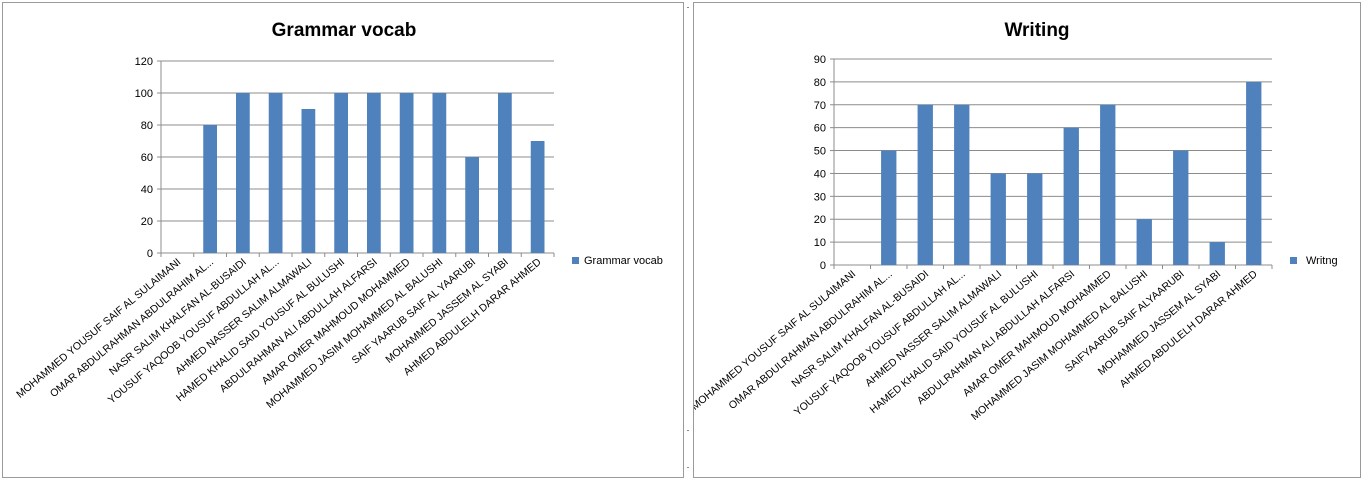  Describe the element at coordinates (820, 243) in the screenshot. I see `y-tick-label: 10` at that location.